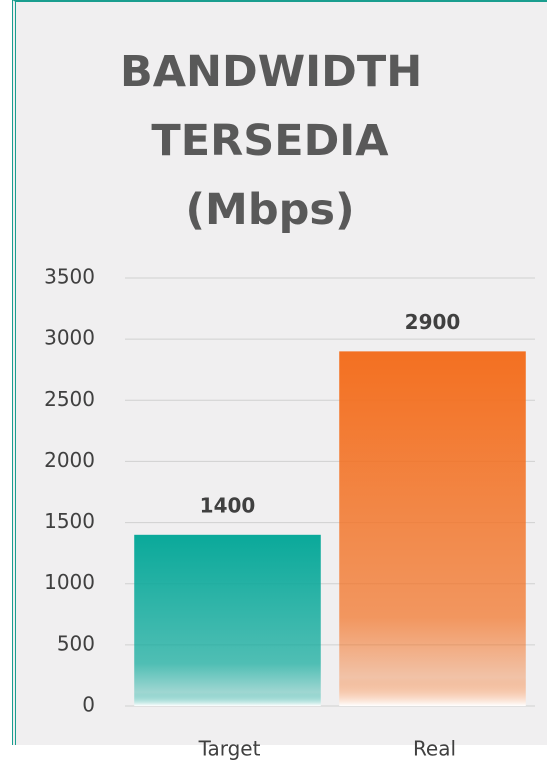 This screenshot has width=547, height=778. Describe the element at coordinates (69, 460) in the screenshot. I see `y-tick-label: 2000` at that location.